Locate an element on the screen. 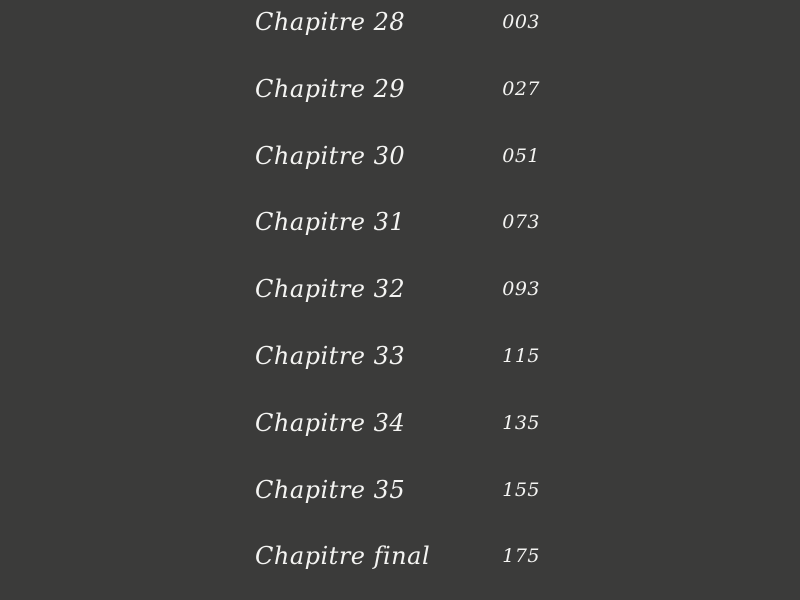 This screenshot has height=600, width=800. toc-entry: Chapitre 28 003 is located at coordinates (397, 22).